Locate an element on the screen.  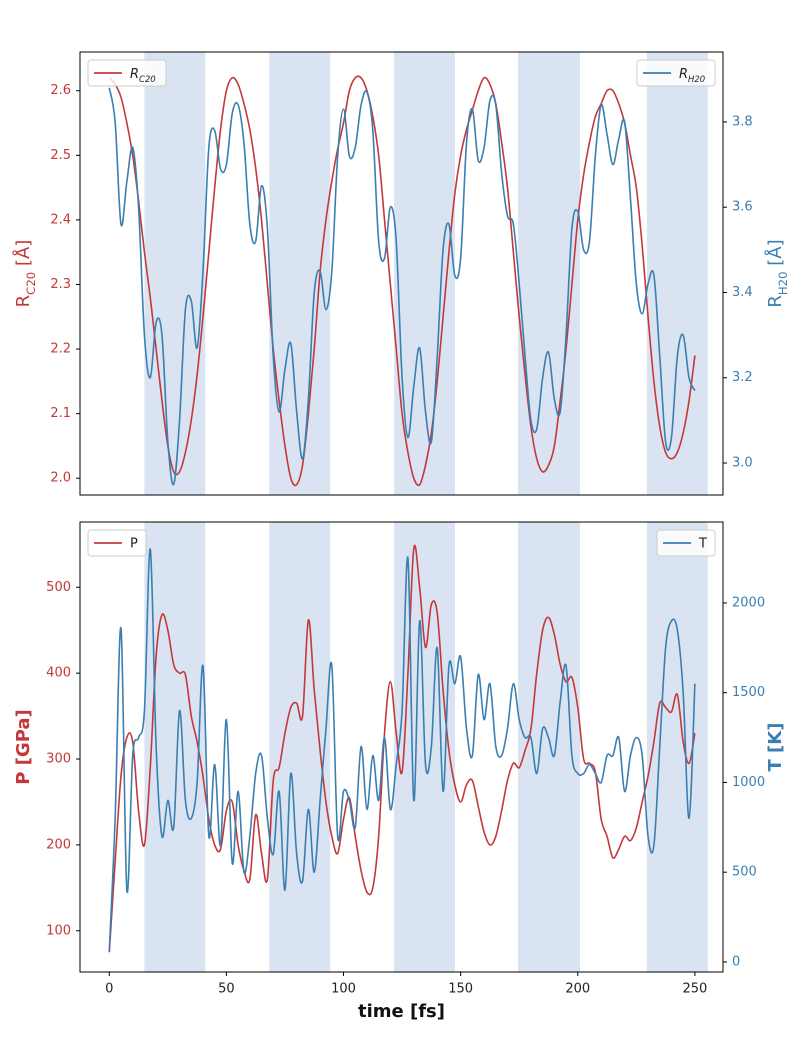
y-tick-label: 400 is located at coordinates (58, 673).